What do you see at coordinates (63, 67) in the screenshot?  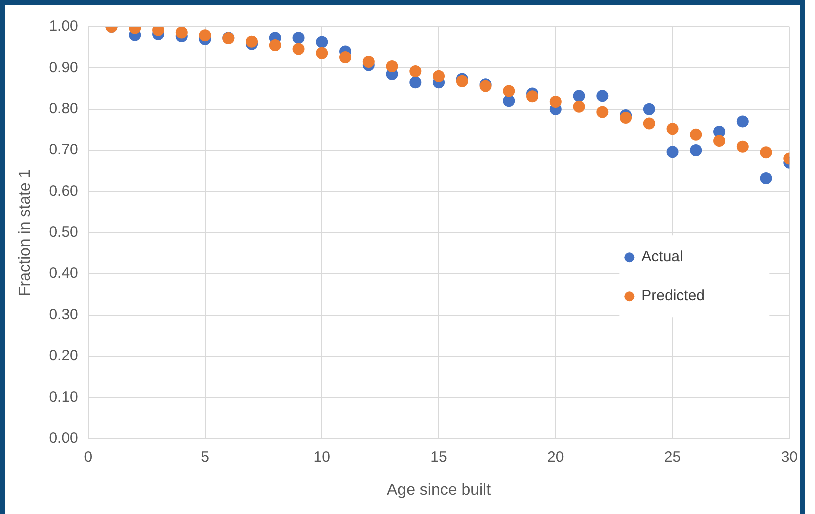 I see `y-tick-label: 0.90` at bounding box center [63, 67].